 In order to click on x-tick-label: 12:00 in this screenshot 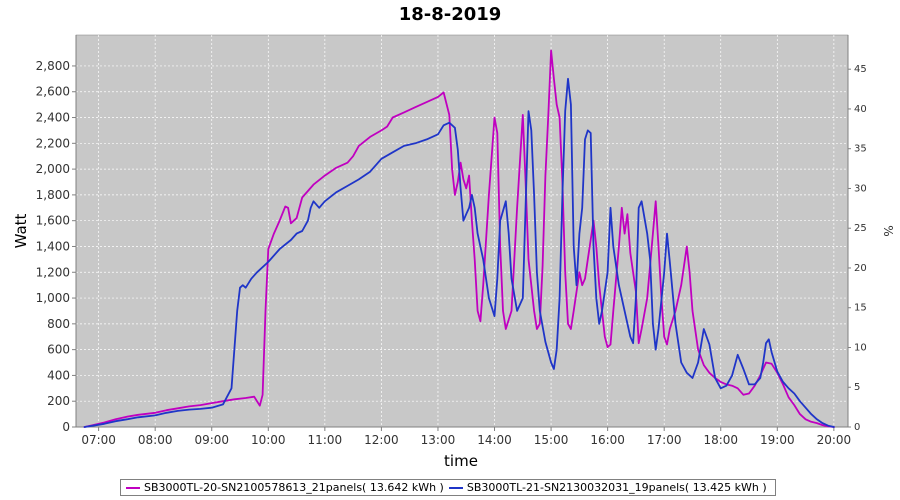, I will do `click(381, 440)`.